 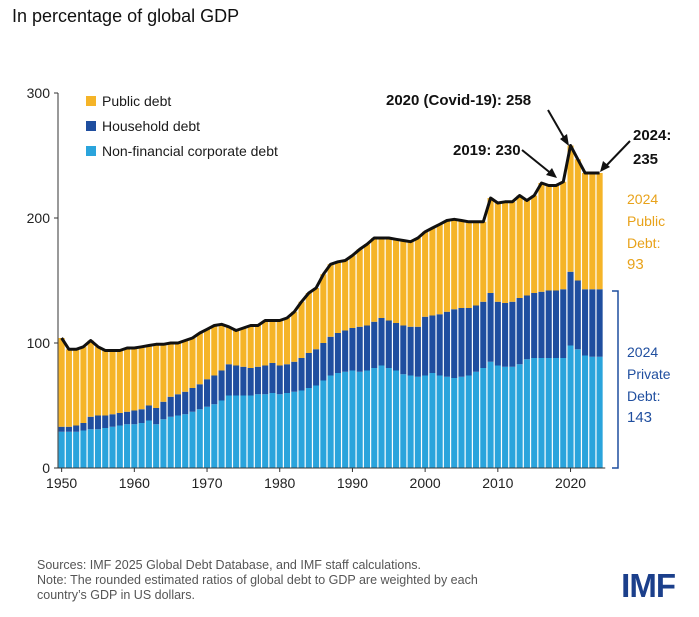 I want to click on bar-household-2011, so click(x=505, y=335).